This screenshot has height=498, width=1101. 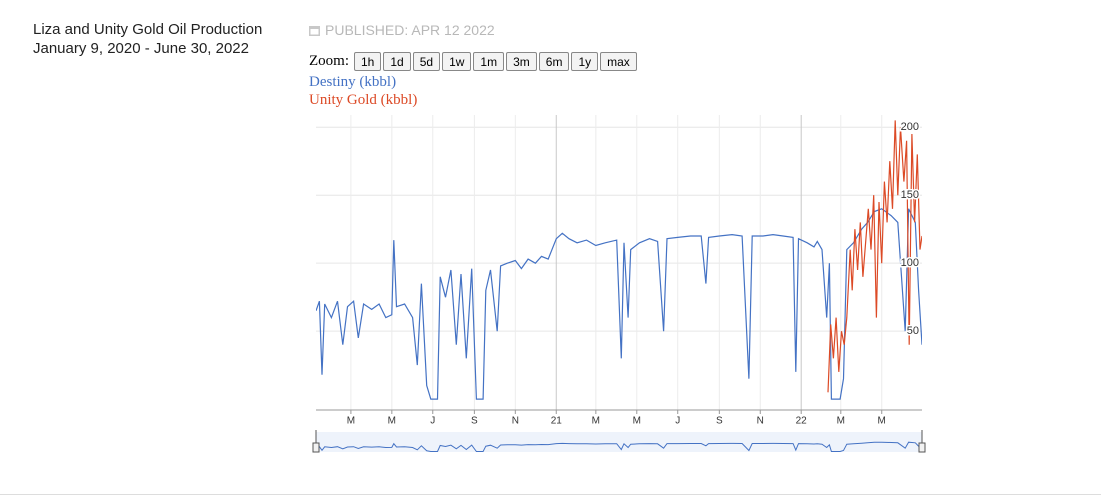 What do you see at coordinates (426, 61) in the screenshot?
I see `zoom-button: 5d` at bounding box center [426, 61].